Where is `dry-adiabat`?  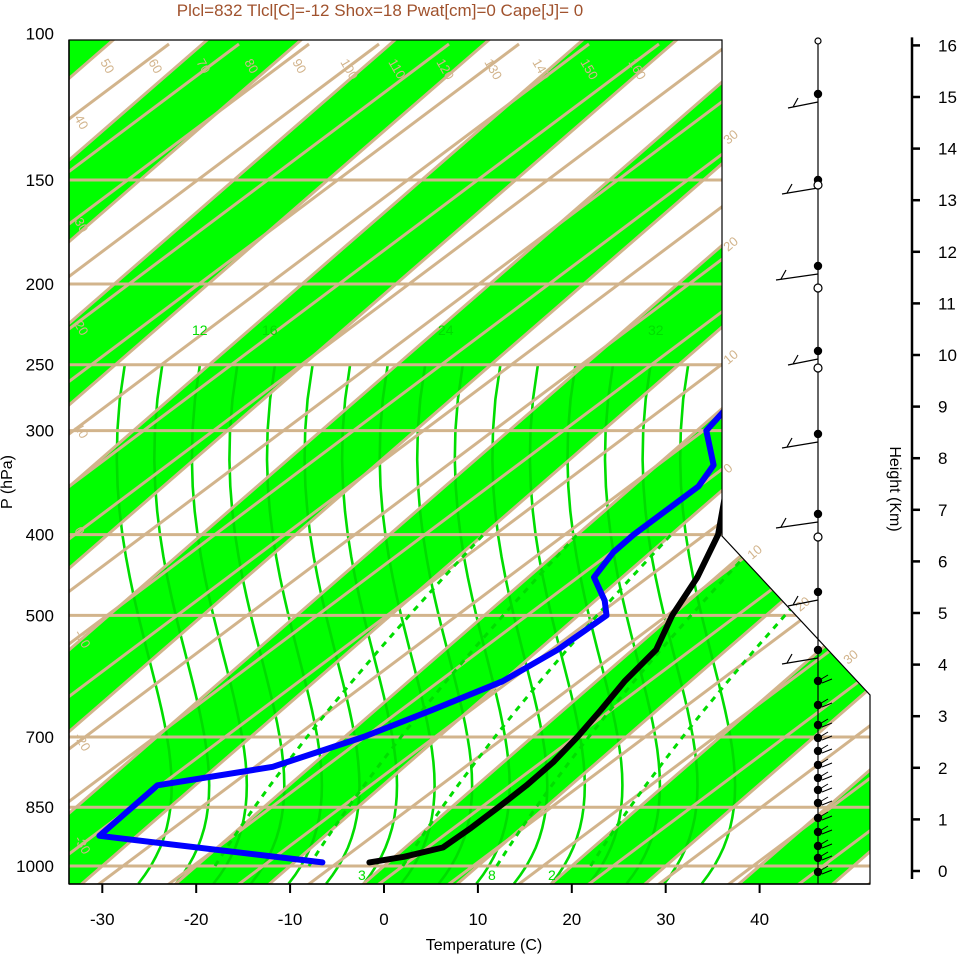
dry-adiabat is located at coordinates (945, 494).